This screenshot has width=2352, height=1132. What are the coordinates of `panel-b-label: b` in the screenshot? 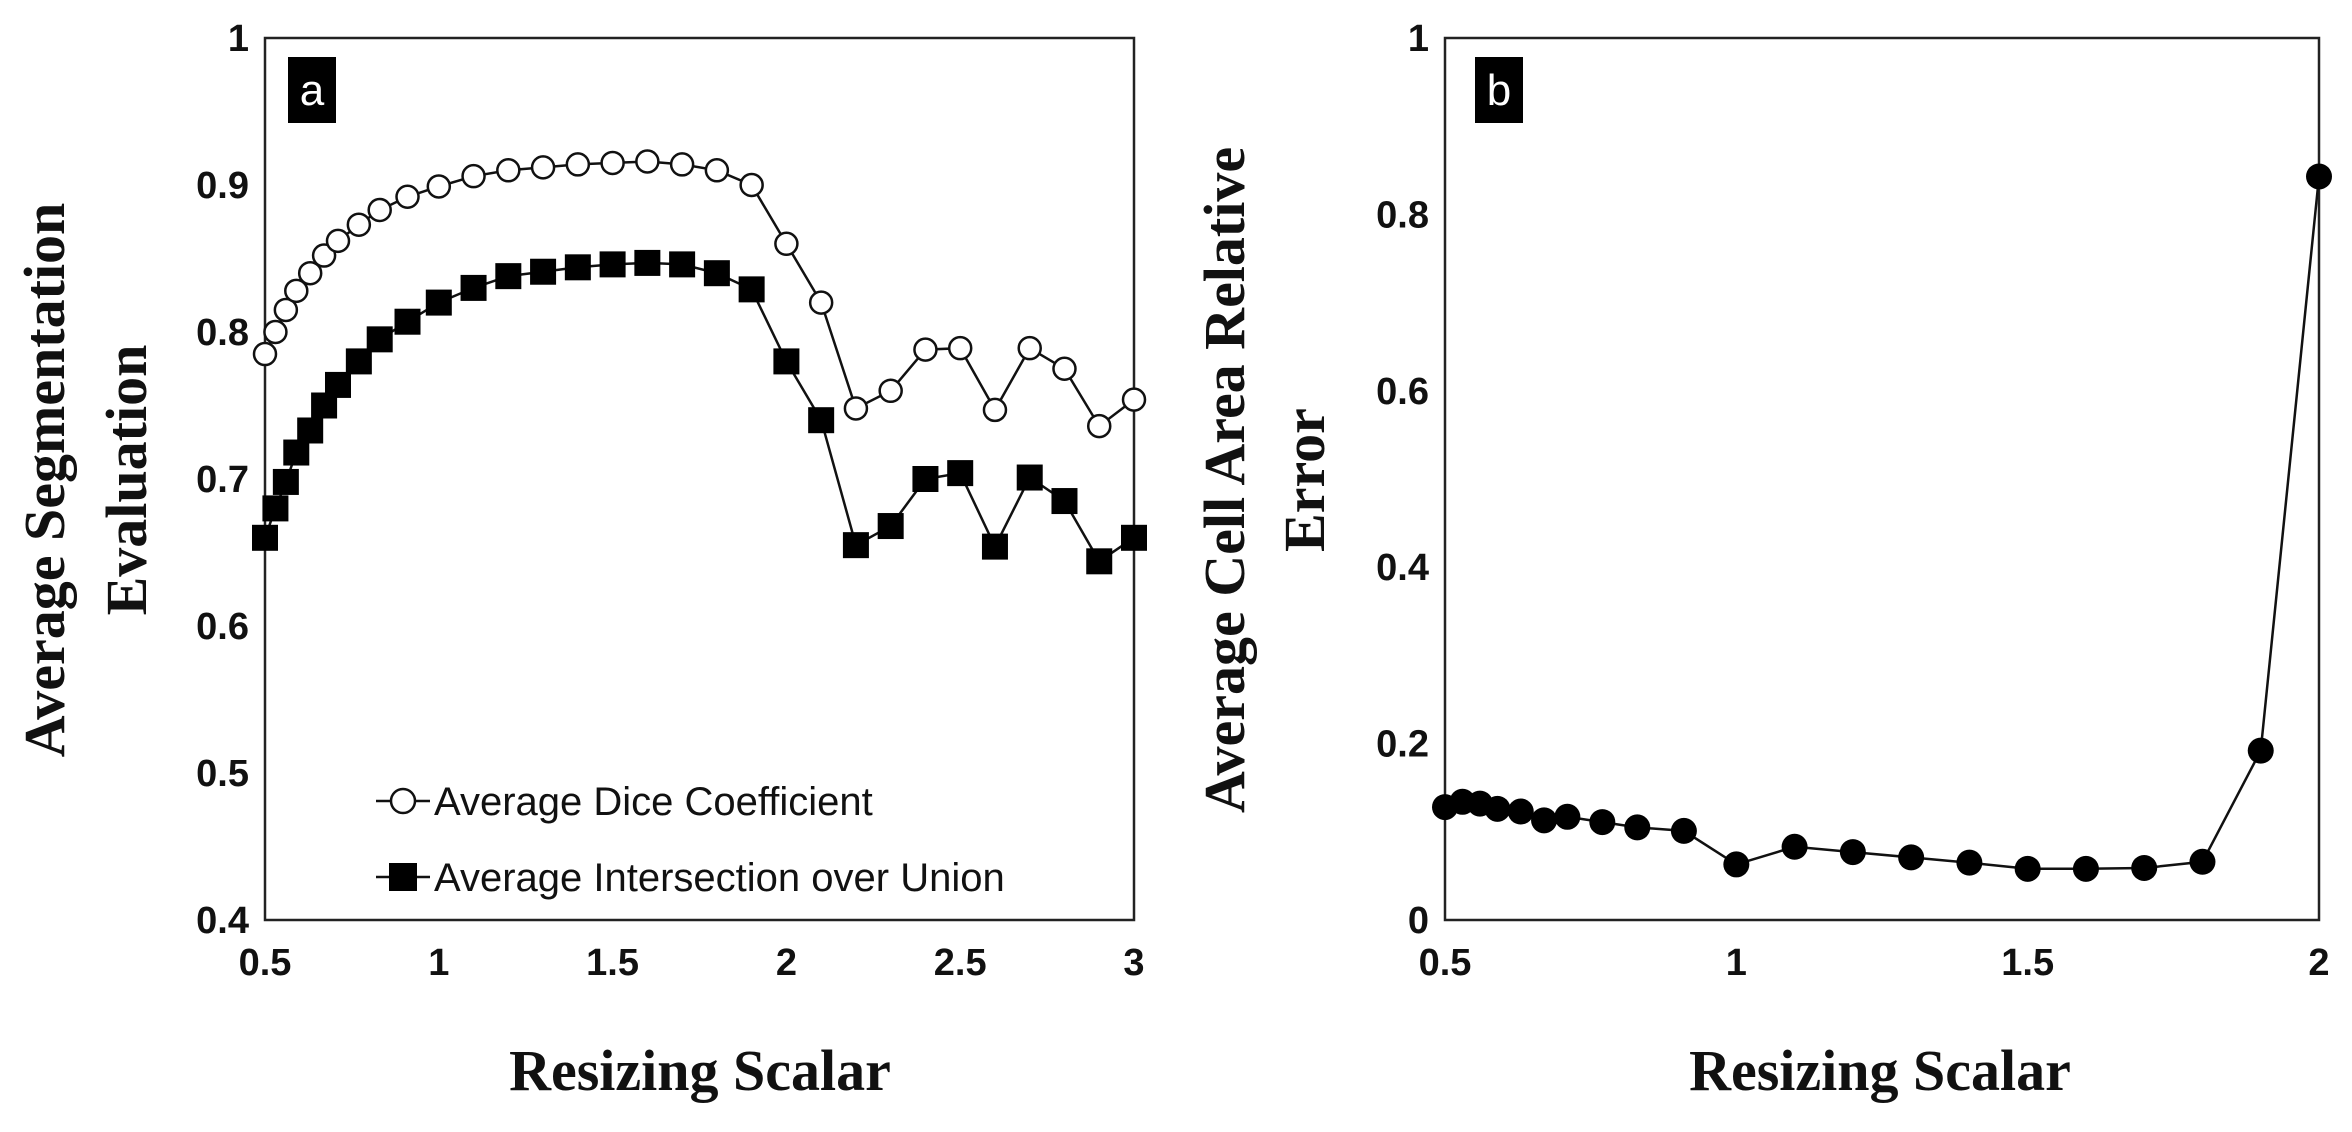 It's located at (1499, 90).